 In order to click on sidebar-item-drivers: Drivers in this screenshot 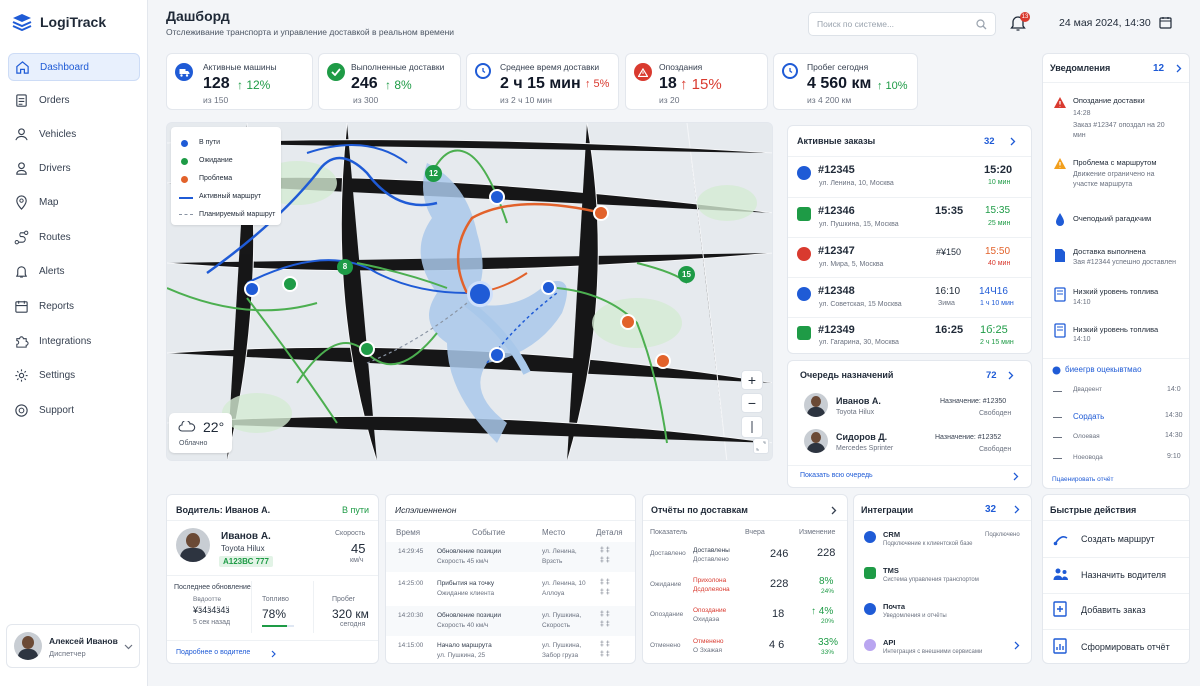, I will do `click(74, 168)`.